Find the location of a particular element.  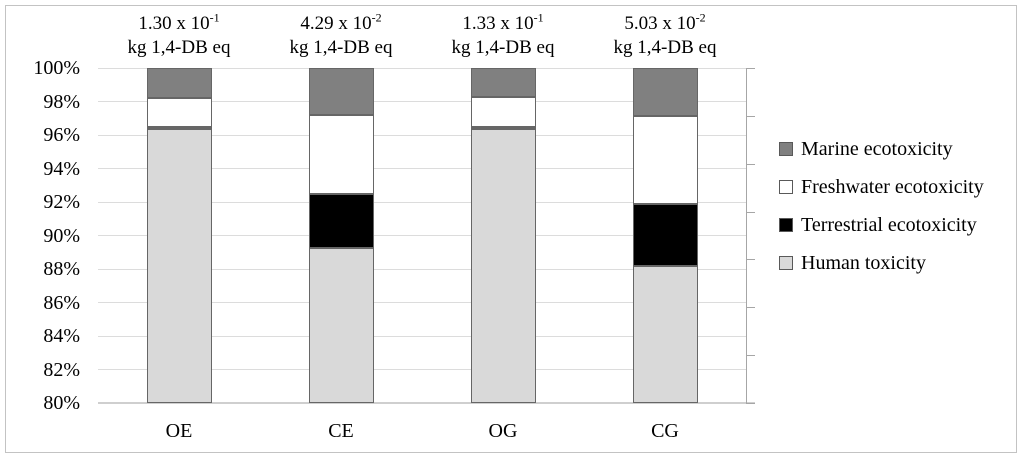

legend-item-freshwater-ecotoxicity: Freshwater ecotoxicity is located at coordinates (881, 187).